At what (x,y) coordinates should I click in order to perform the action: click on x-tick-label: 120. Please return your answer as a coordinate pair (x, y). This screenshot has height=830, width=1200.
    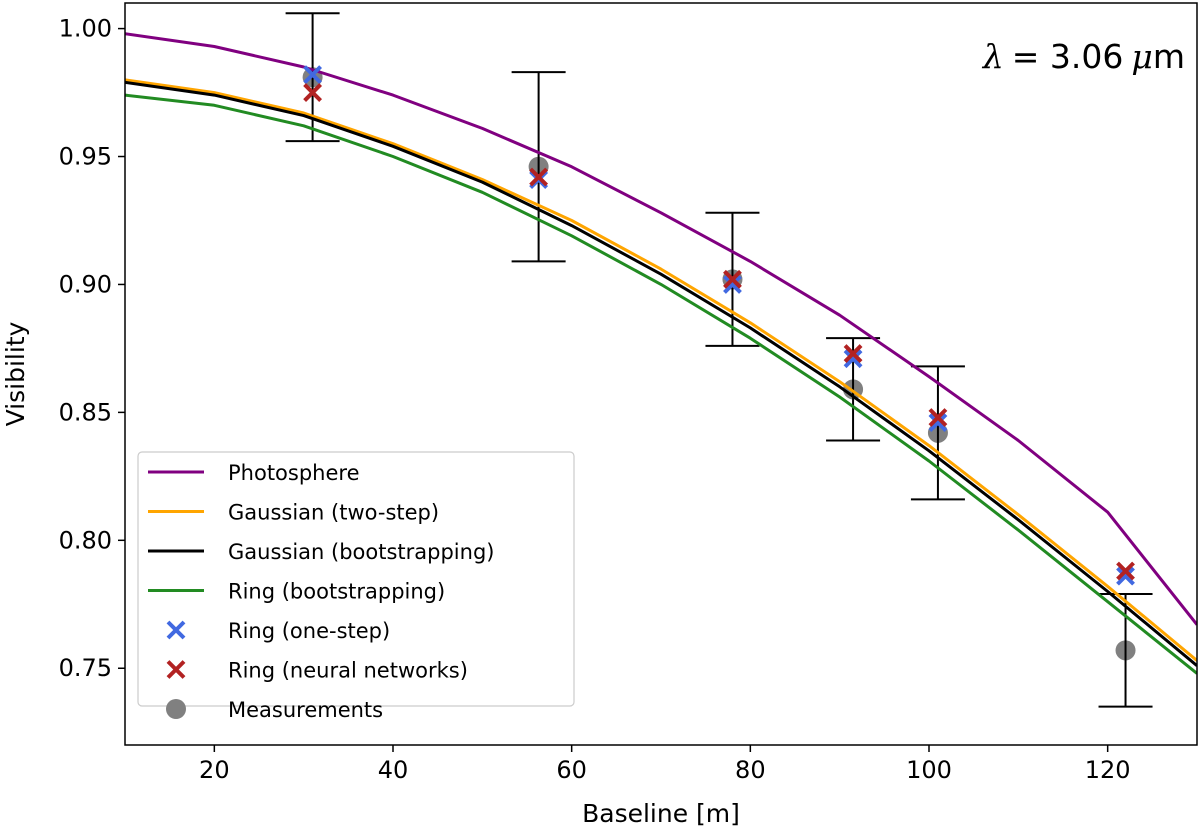
    Looking at the image, I should click on (1108, 770).